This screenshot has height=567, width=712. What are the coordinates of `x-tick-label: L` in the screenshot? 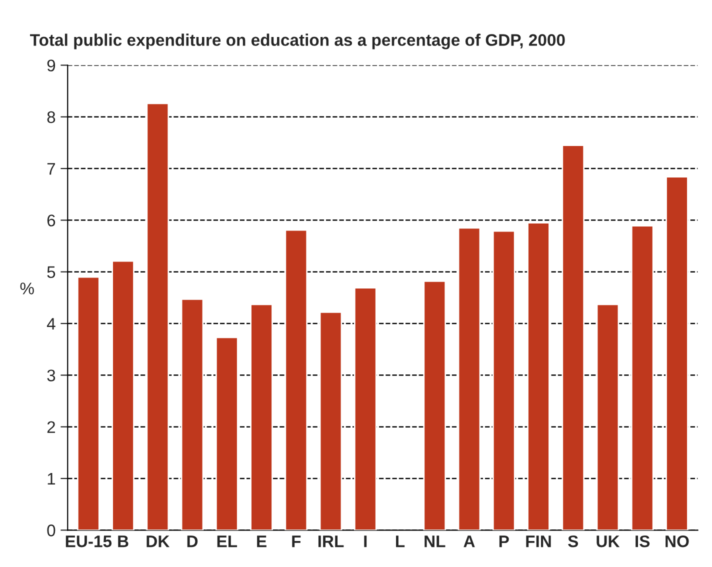 It's located at (400, 542).